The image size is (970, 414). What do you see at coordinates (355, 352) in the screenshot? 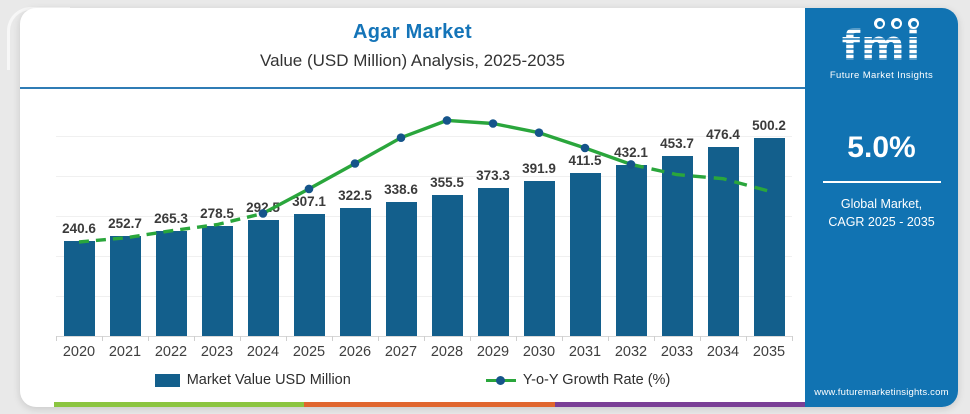
I see `x-axis-label: 2026` at bounding box center [355, 352].